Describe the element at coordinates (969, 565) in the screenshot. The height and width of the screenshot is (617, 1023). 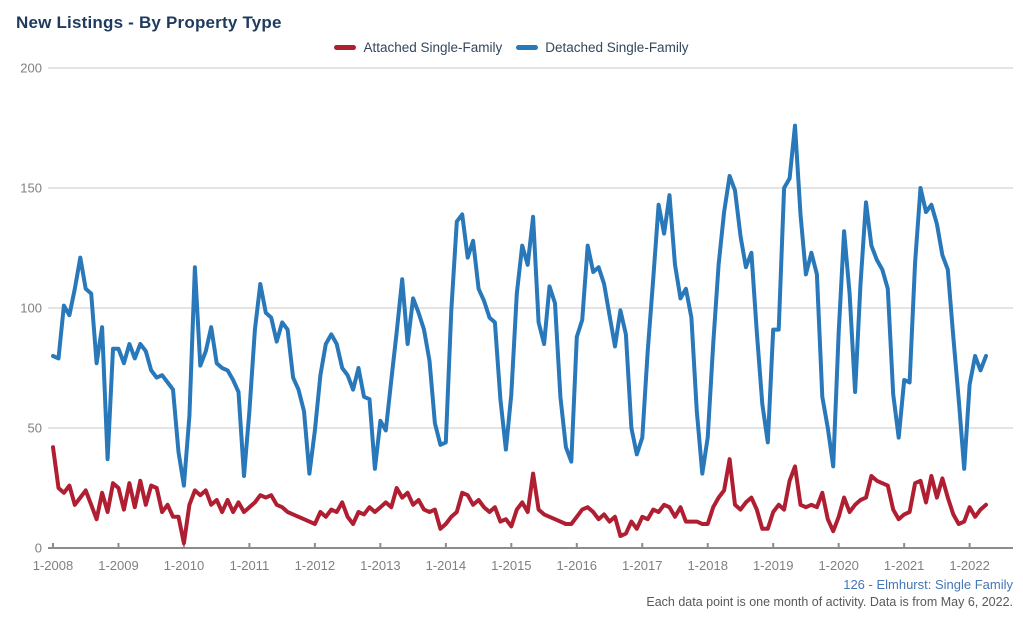
I see `x-axis-tick-label: 1-2022` at that location.